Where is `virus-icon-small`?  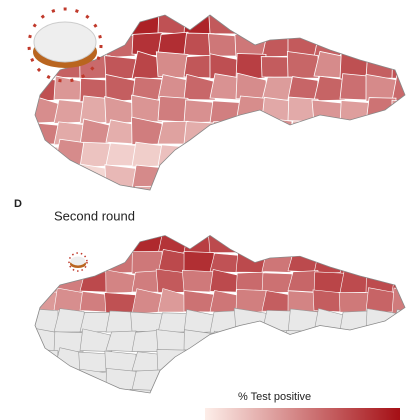
virus-icon-small is located at coordinates (78, 262).